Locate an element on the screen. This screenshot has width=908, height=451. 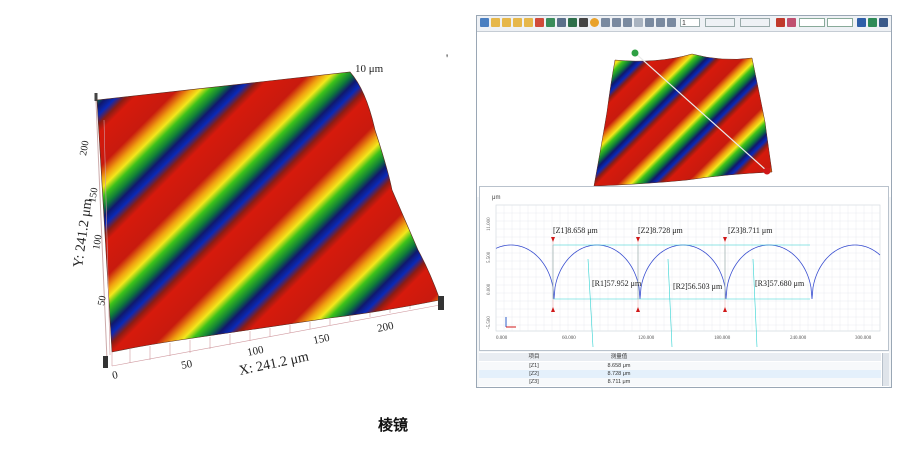
table-icon is located at coordinates (671, 22).